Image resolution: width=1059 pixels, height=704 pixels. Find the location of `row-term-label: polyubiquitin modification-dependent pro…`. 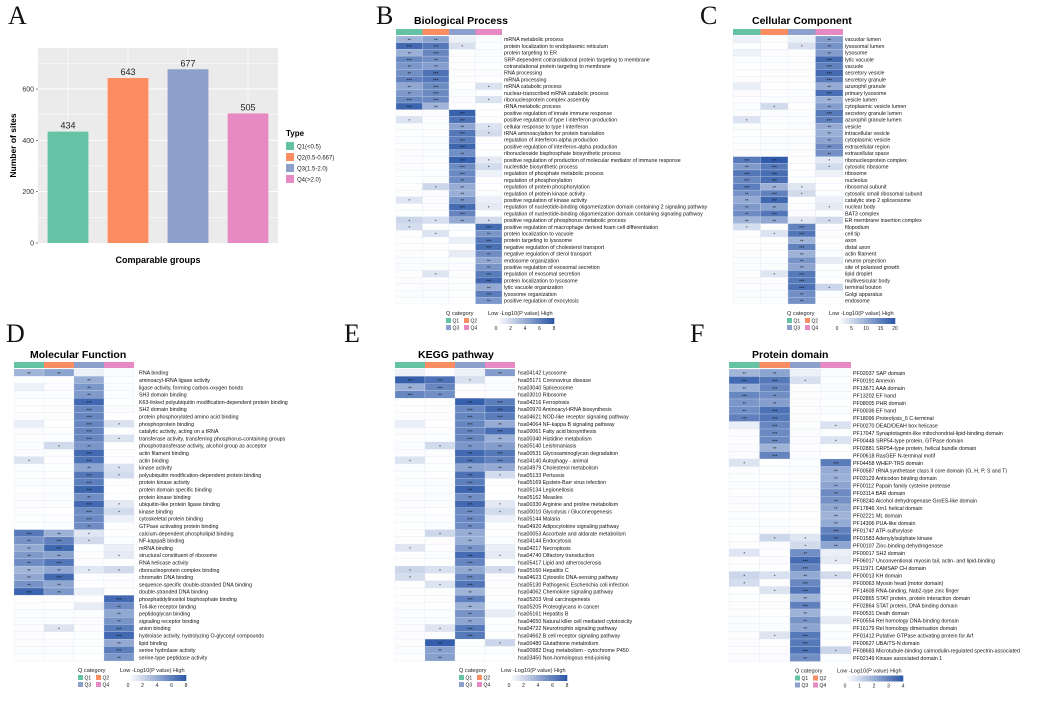

row-term-label: polyubiquitin modification-dependent pro… is located at coordinates (200, 476).